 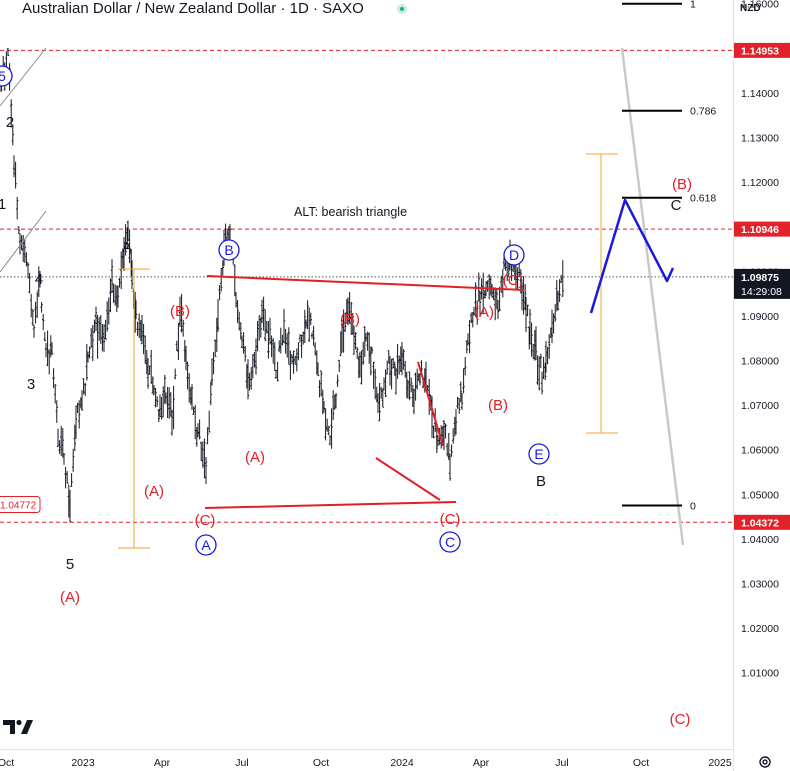 What do you see at coordinates (23, 241) in the screenshot?
I see `channel-line-lower` at bounding box center [23, 241].